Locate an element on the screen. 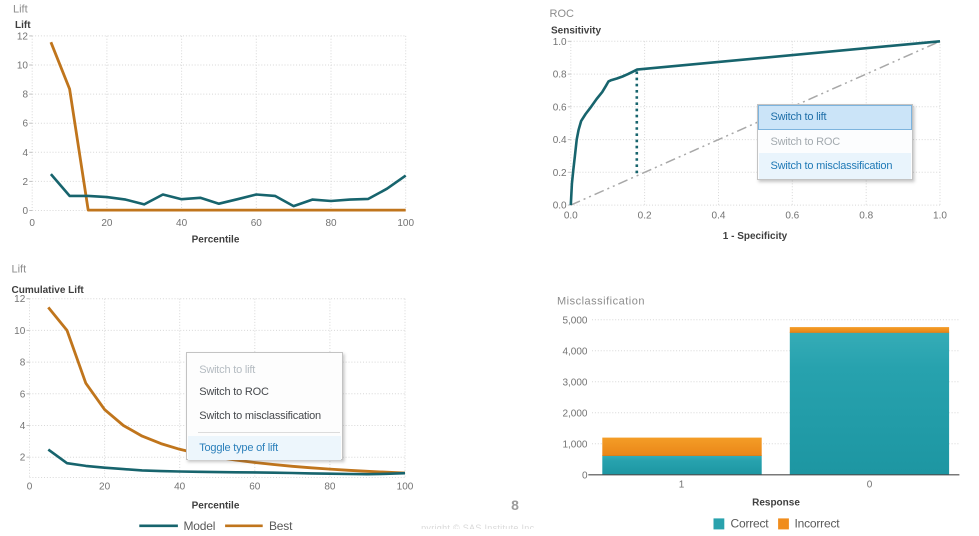 The width and height of the screenshot is (979, 536). svg-text: ROC is located at coordinates (562, 14).